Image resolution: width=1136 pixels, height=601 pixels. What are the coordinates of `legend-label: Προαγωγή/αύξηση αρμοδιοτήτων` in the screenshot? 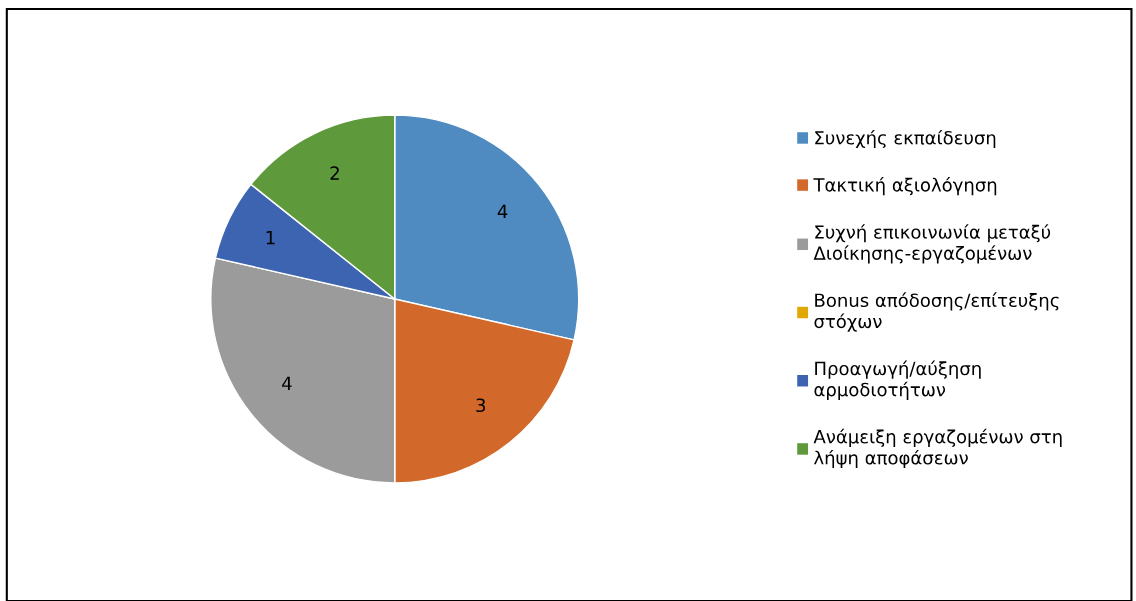 It's located at (897, 380).